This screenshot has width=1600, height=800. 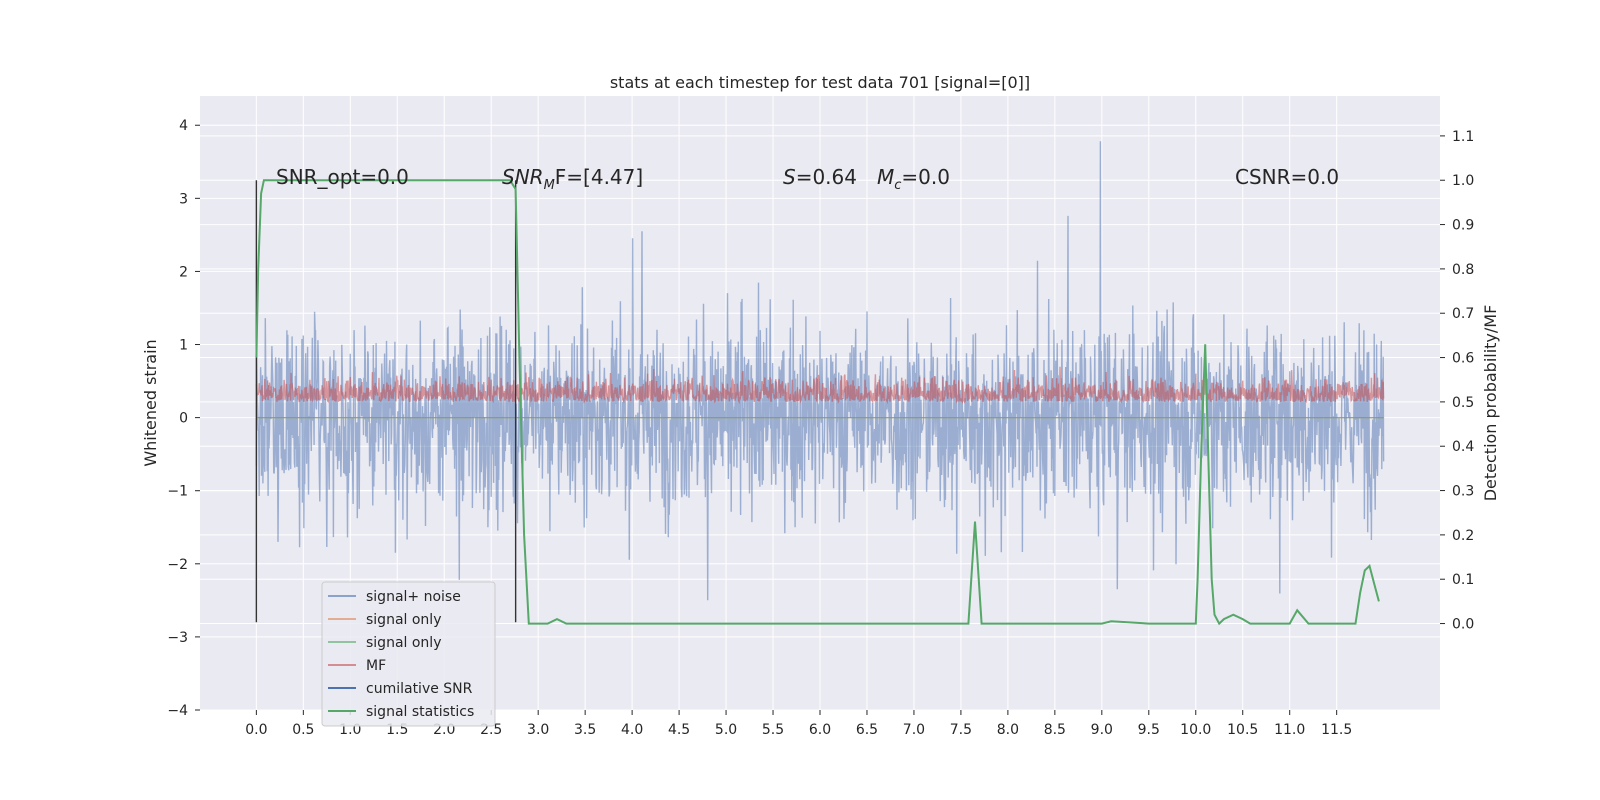 What do you see at coordinates (867, 730) in the screenshot?
I see `x-tick-label: 6.5` at bounding box center [867, 730].